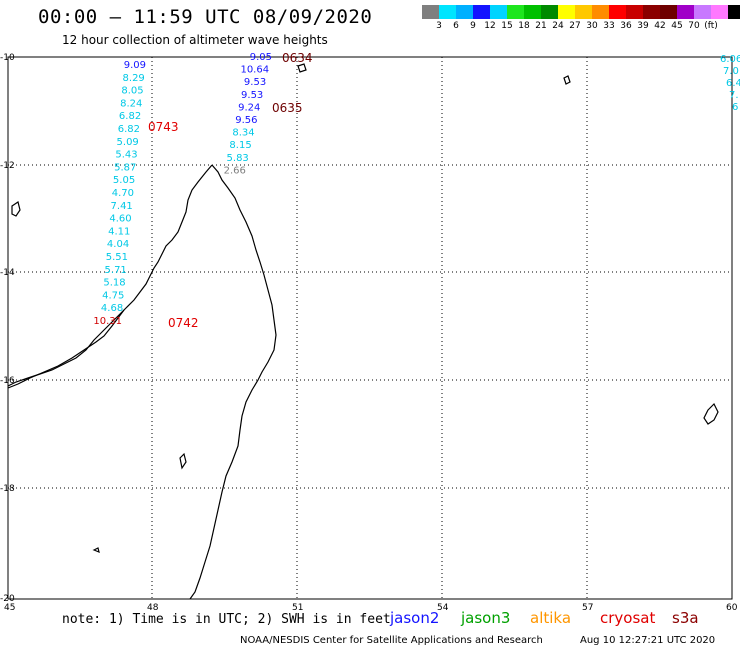 This screenshot has width=740, height=650. What do you see at coordinates (648, 640) in the screenshot?
I see `footer-timestamp: Aug 10 12:27:21 UTC 2020` at bounding box center [648, 640].